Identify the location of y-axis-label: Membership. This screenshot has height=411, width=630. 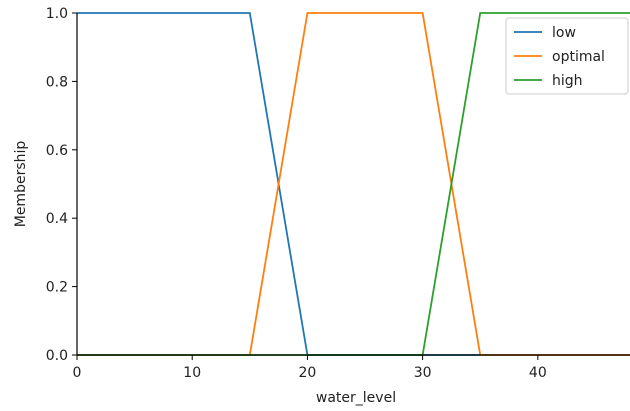
(21, 184).